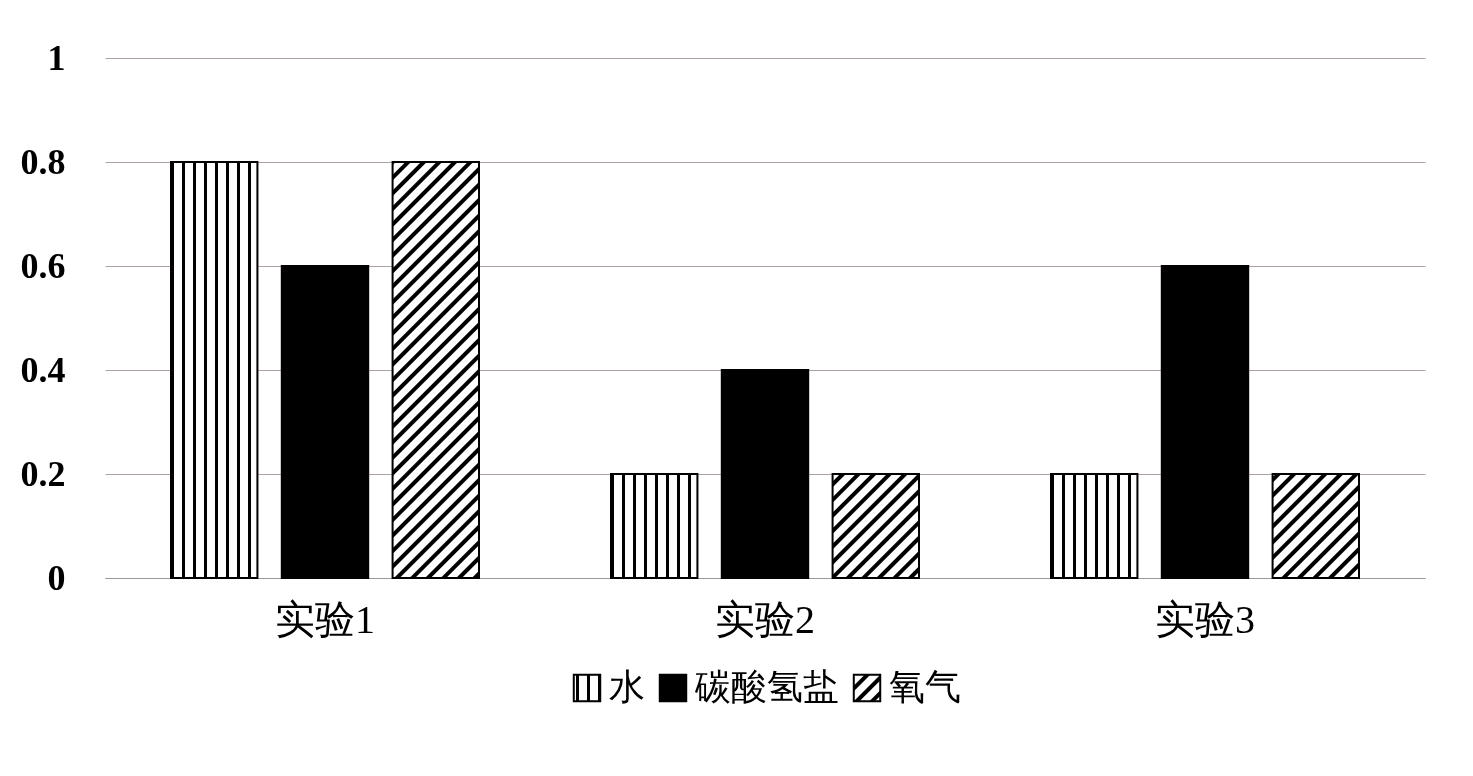 This screenshot has height=776, width=1473. I want to click on y-tick-label: 0.6, so click(43, 265).